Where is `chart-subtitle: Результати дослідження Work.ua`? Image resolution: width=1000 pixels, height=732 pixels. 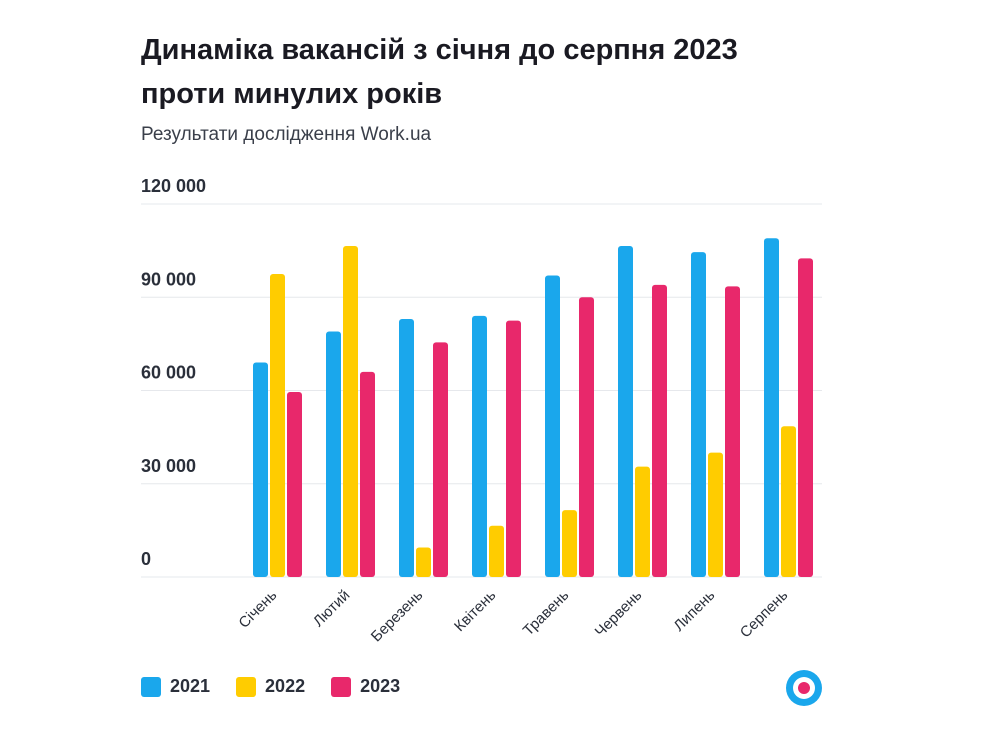 chart-subtitle: Результати дослідження Work.ua is located at coordinates (286, 134).